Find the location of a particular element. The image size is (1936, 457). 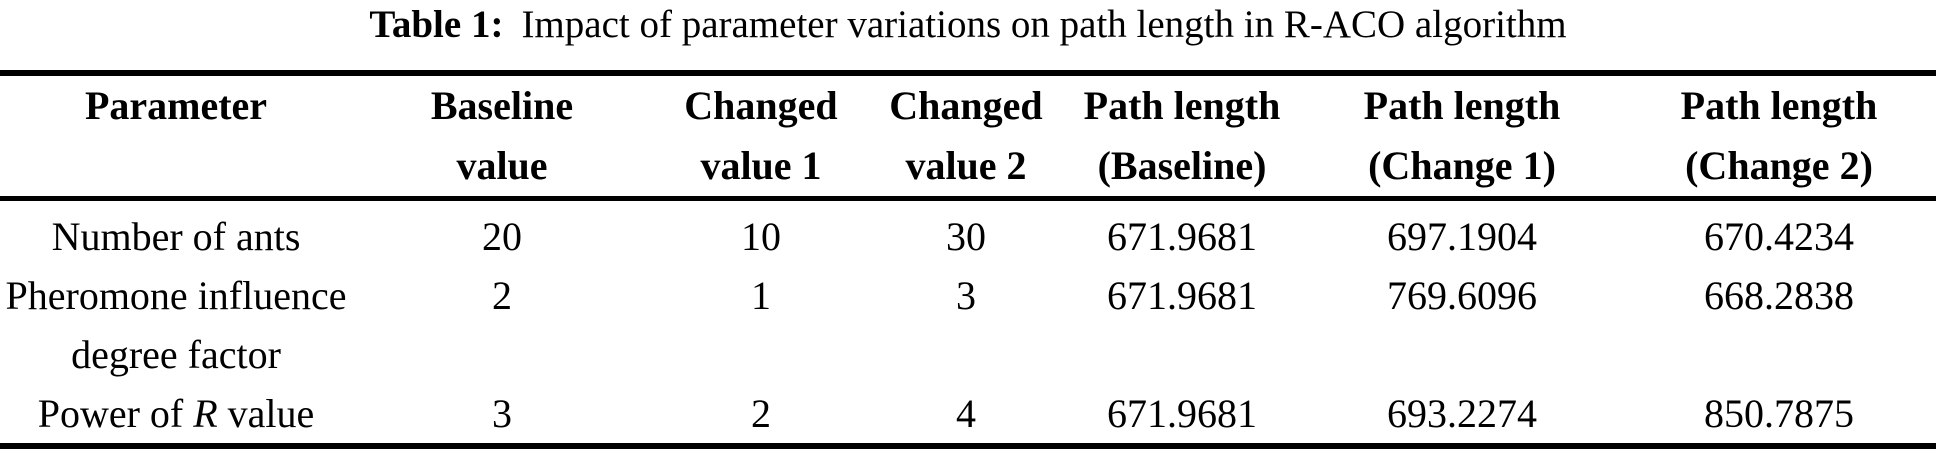

header-path-length-change-2: Path length (Change 2) is located at coordinates (1779, 137).